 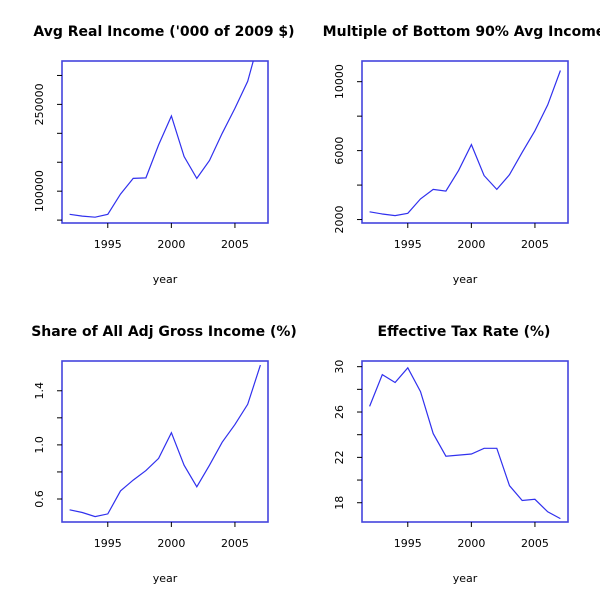 What do you see at coordinates (339, 412) in the screenshot?
I see `y-tick-label: 26` at bounding box center [339, 412].